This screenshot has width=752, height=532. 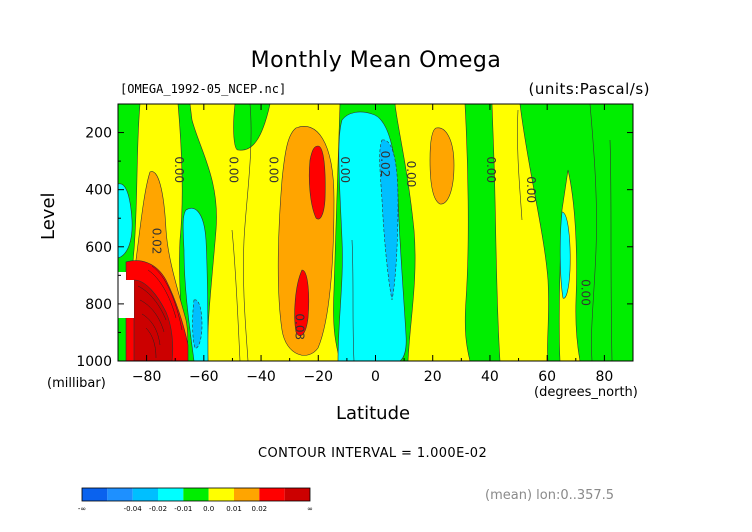 What do you see at coordinates (98, 191) in the screenshot?
I see `y-tick-label: 400` at bounding box center [98, 191].